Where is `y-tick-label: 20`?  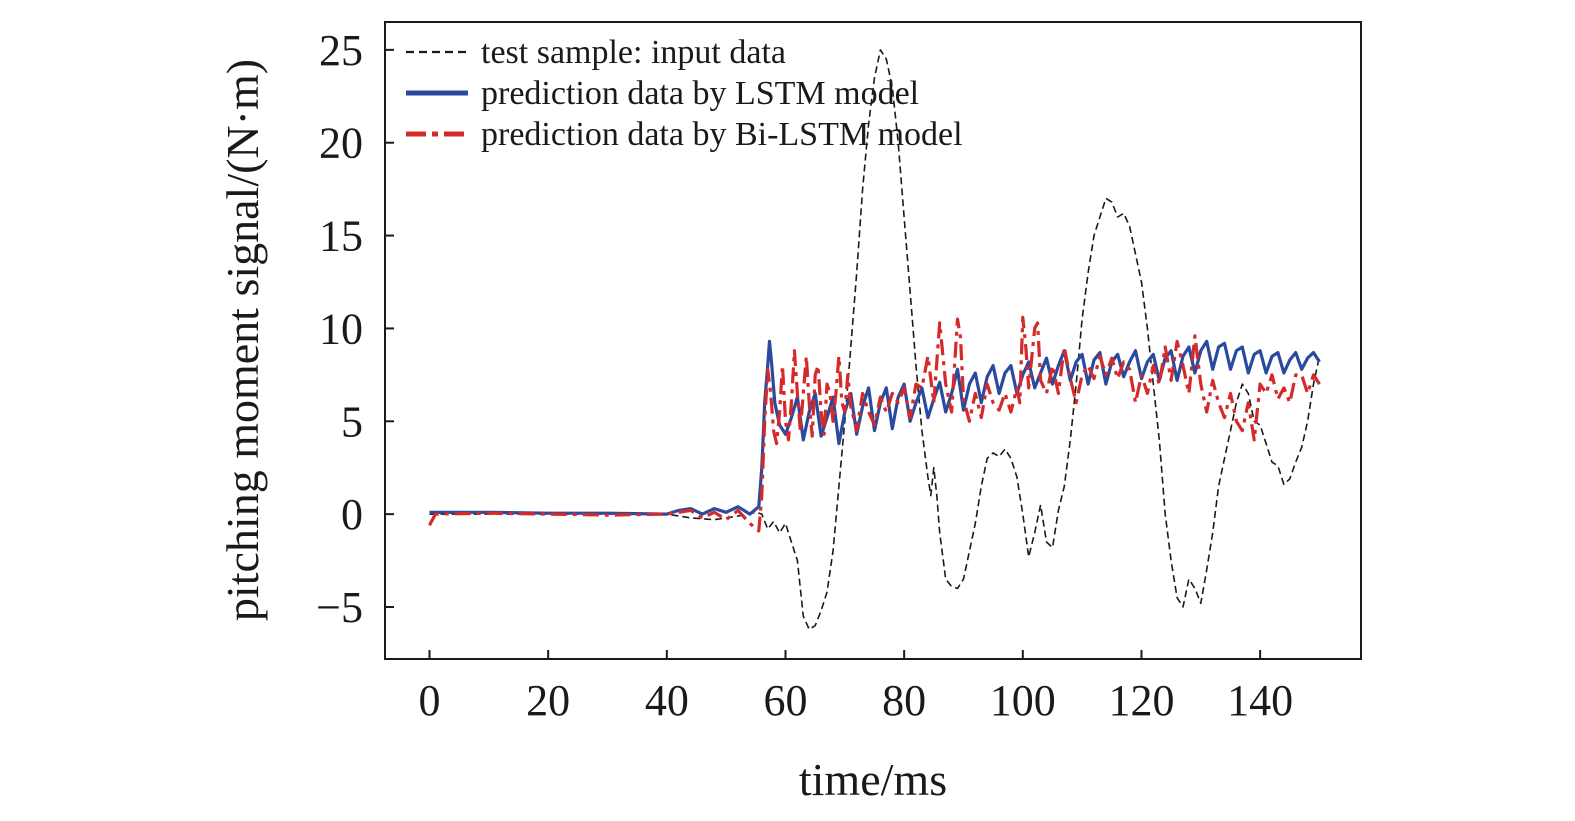
y-tick-label: 20 is located at coordinates (341, 143).